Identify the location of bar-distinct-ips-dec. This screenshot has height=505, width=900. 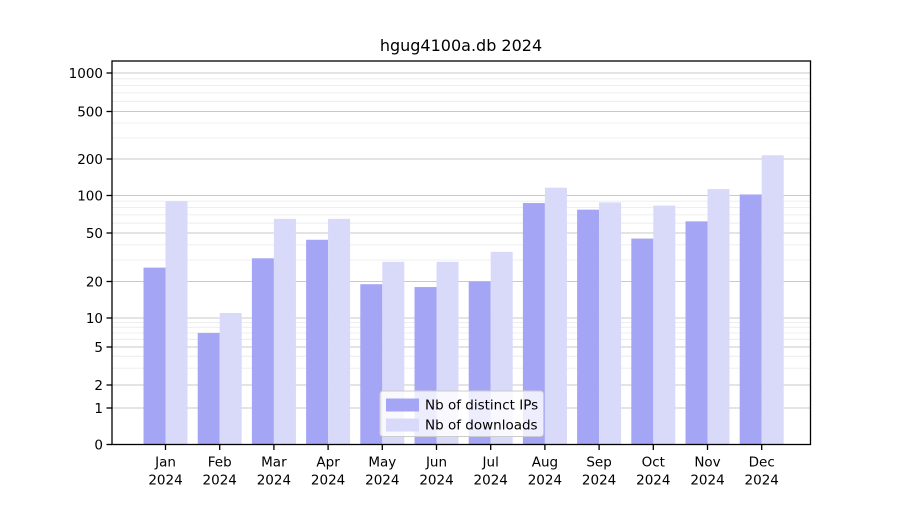
(750, 319).